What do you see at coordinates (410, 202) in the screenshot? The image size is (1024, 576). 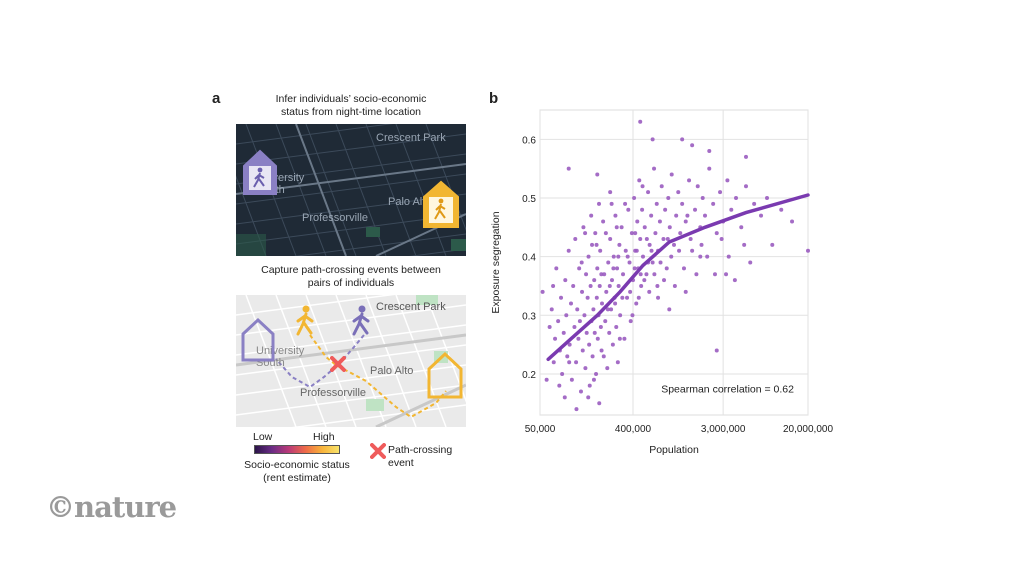 I see `night-map-palo-alto: Palo Alto` at bounding box center [410, 202].